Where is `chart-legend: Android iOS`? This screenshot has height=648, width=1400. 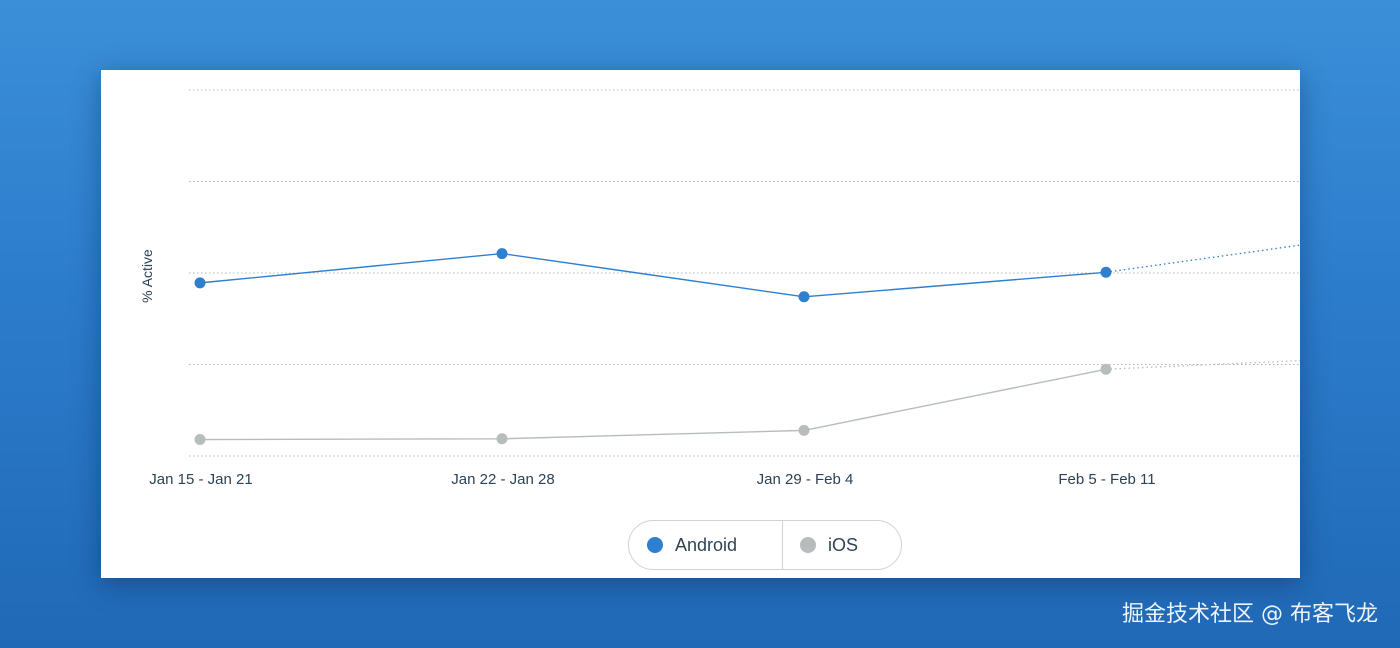 chart-legend: Android iOS is located at coordinates (765, 545).